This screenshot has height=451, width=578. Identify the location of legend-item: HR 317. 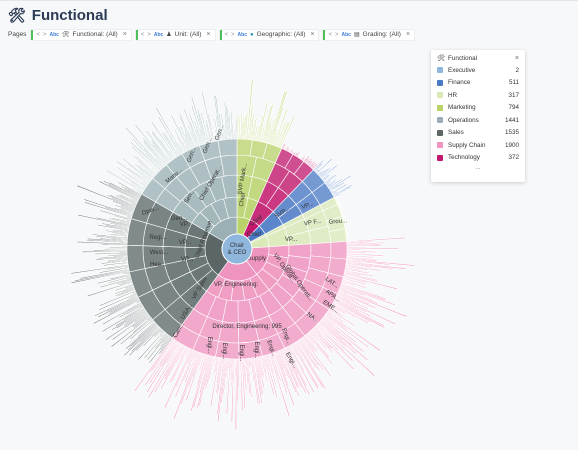
(478, 95).